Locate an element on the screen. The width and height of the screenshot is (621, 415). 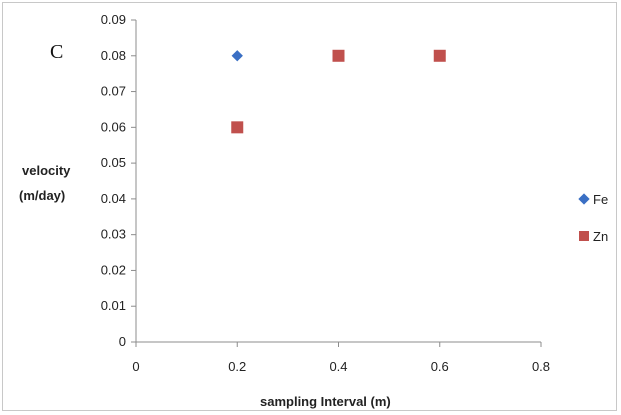
x-tick-label: 0 is located at coordinates (135, 366).